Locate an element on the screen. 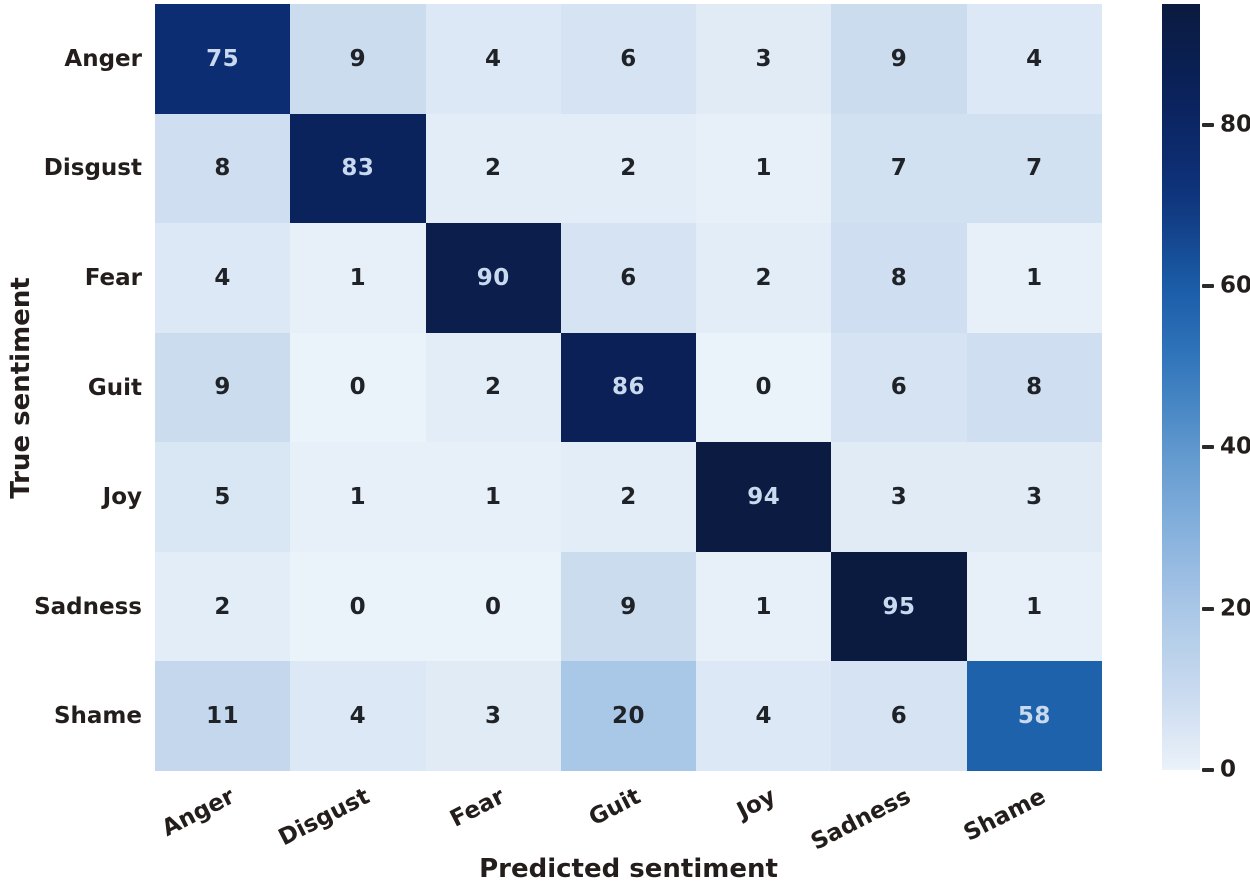 The height and width of the screenshot is (890, 1250). cell-value: 5 is located at coordinates (222, 497).